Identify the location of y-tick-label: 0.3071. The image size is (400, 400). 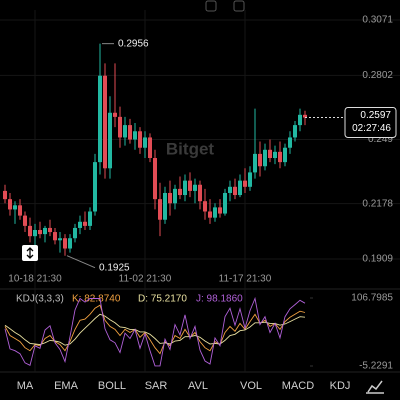
(377, 20).